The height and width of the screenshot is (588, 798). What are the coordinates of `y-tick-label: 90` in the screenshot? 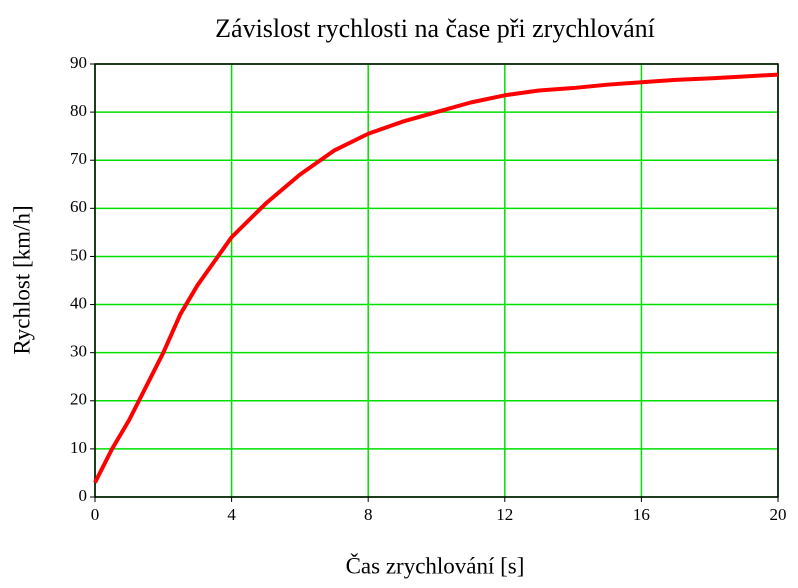 It's located at (78, 62).